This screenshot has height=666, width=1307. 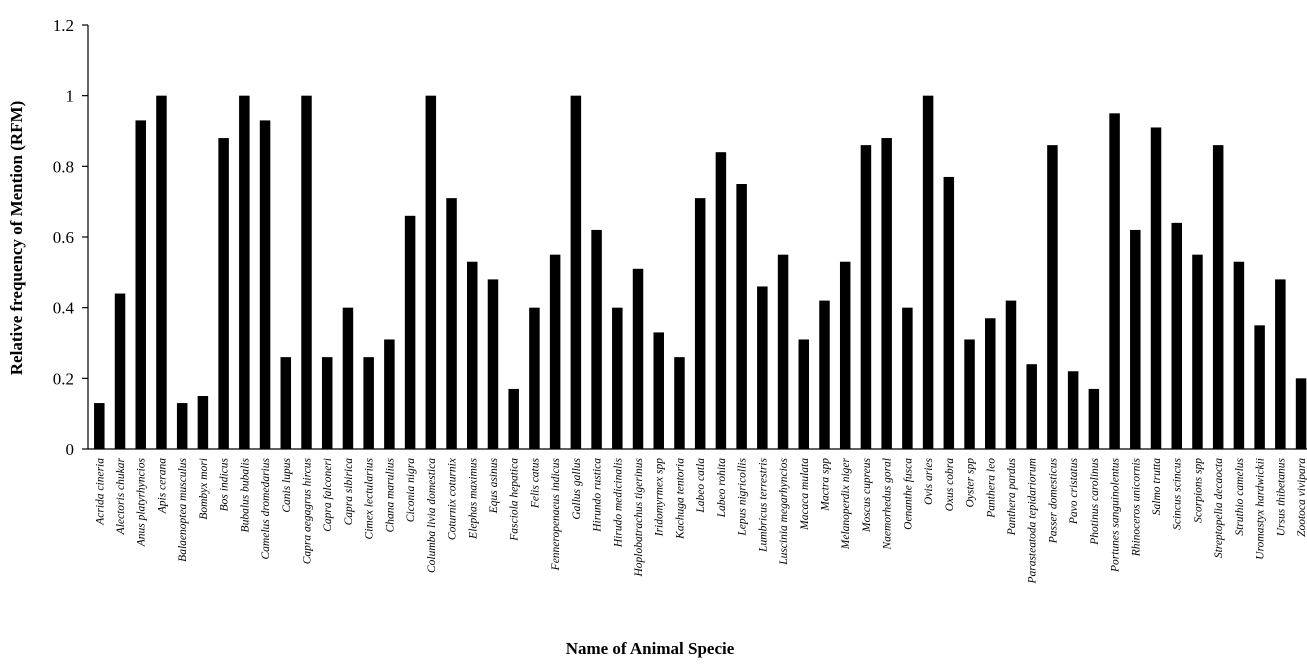 I want to click on x-category-label: Oenanthe fusca, so click(x=908, y=494).